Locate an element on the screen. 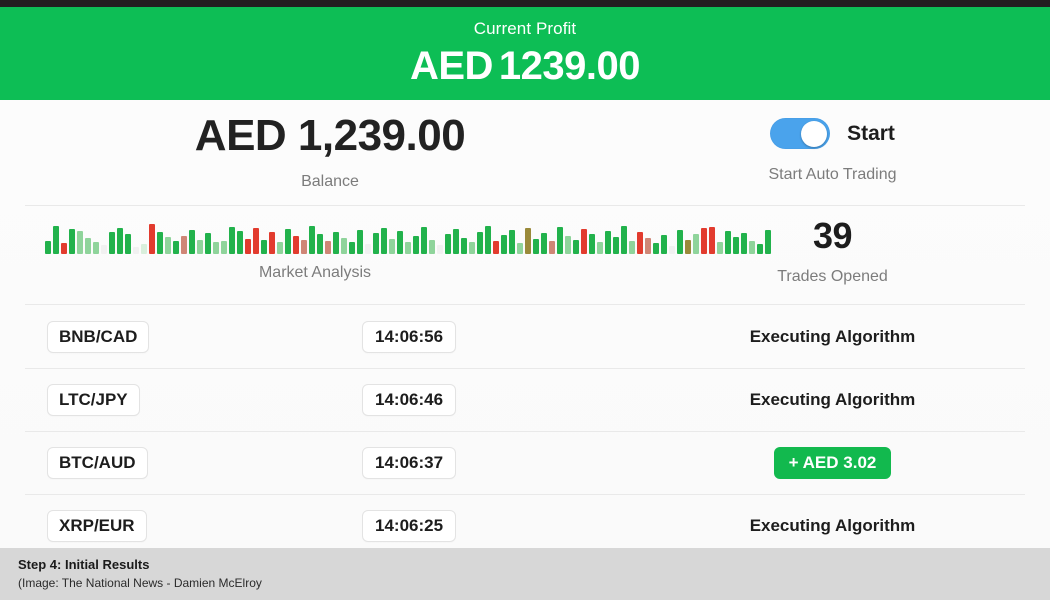 The width and height of the screenshot is (1050, 600). trade-time-chip: 14:06:46 is located at coordinates (409, 399).